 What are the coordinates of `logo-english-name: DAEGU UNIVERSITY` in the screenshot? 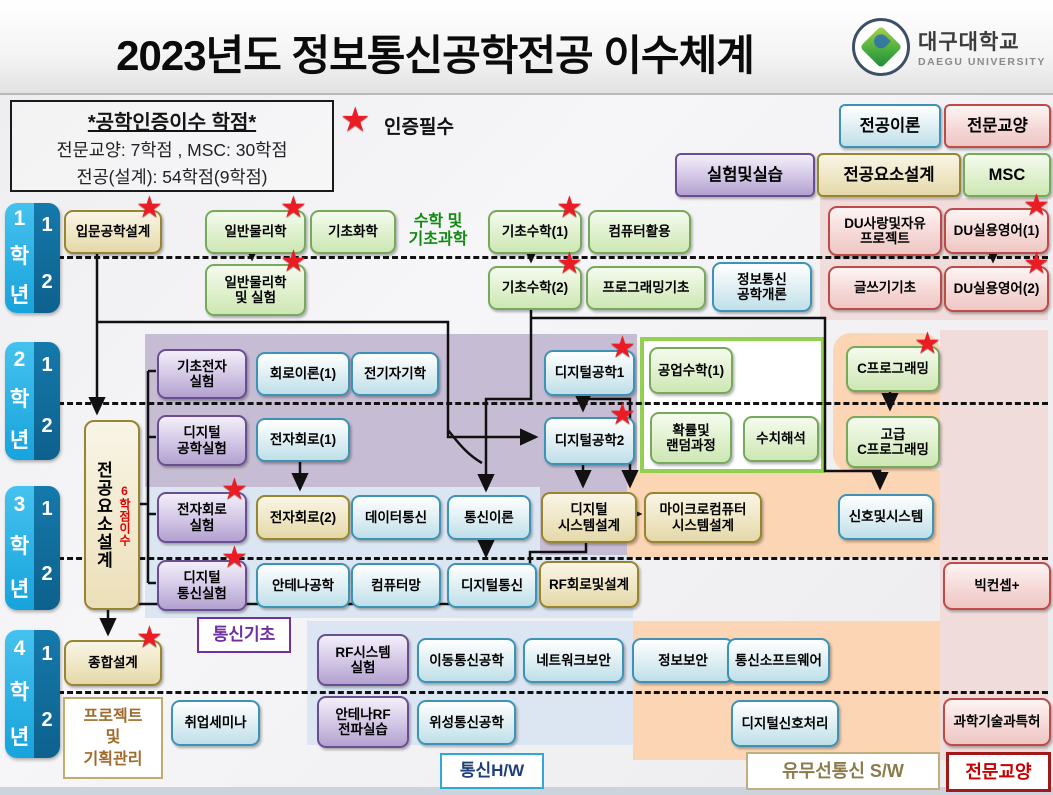 It's located at (982, 62).